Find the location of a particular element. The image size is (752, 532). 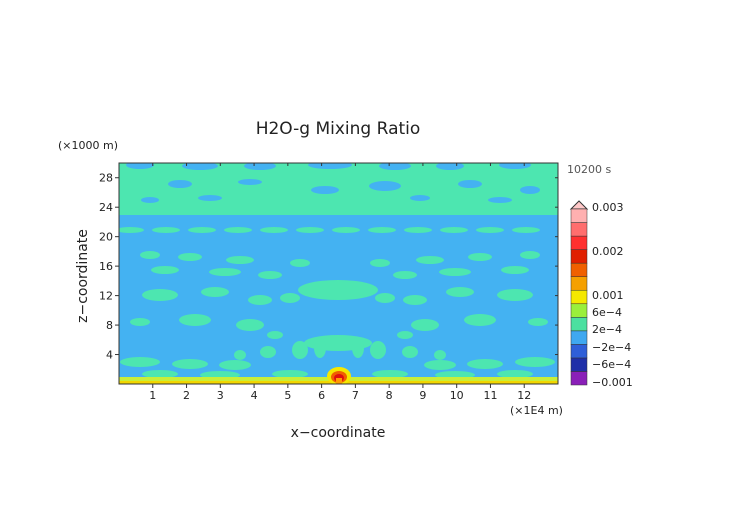

x-tick-label-9: 10 is located at coordinates (457, 395).